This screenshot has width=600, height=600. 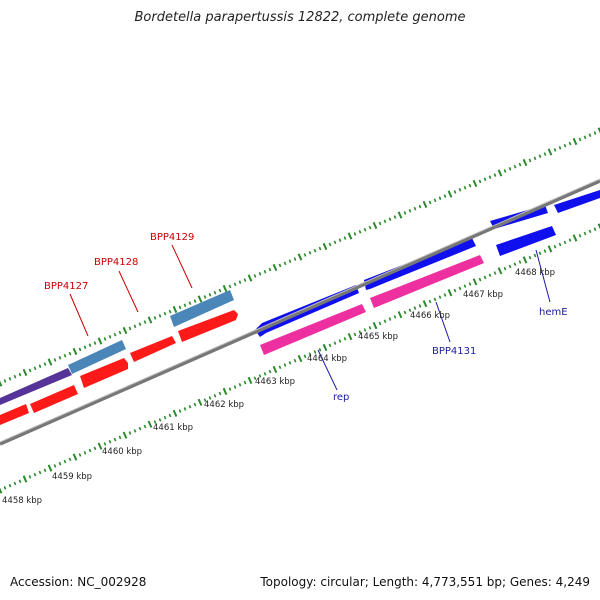 I want to click on gene-purple-feature, so click(x=36, y=386).